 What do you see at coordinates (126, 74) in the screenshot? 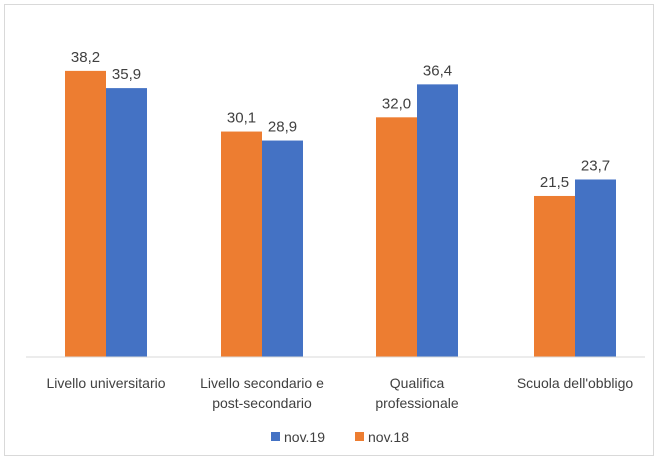
I see `value-label-nov-19-cat-0: 35,9` at bounding box center [126, 74].